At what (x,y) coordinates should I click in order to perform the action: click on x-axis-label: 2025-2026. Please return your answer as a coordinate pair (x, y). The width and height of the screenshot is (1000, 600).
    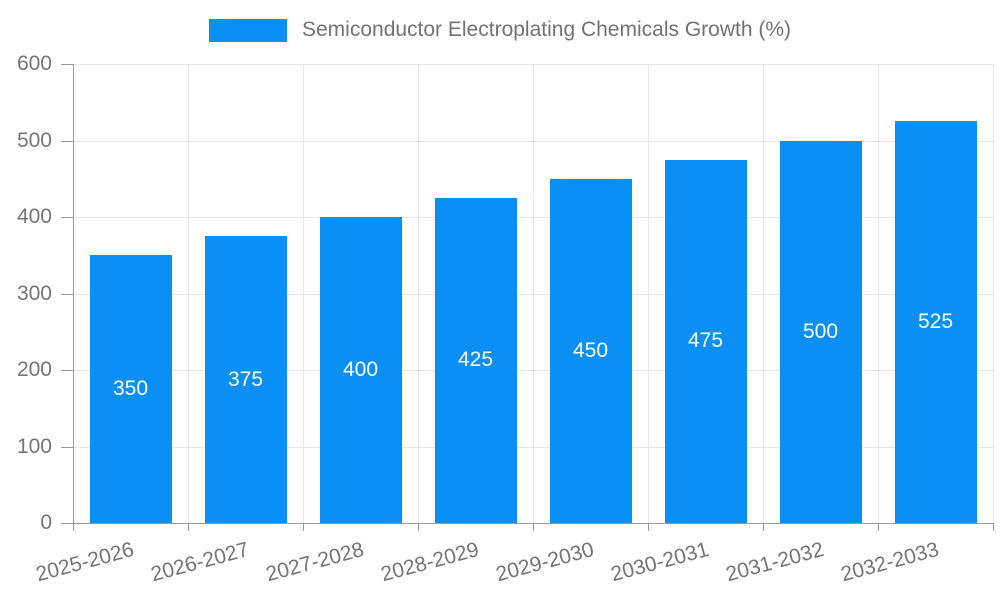
    Looking at the image, I should click on (85, 562).